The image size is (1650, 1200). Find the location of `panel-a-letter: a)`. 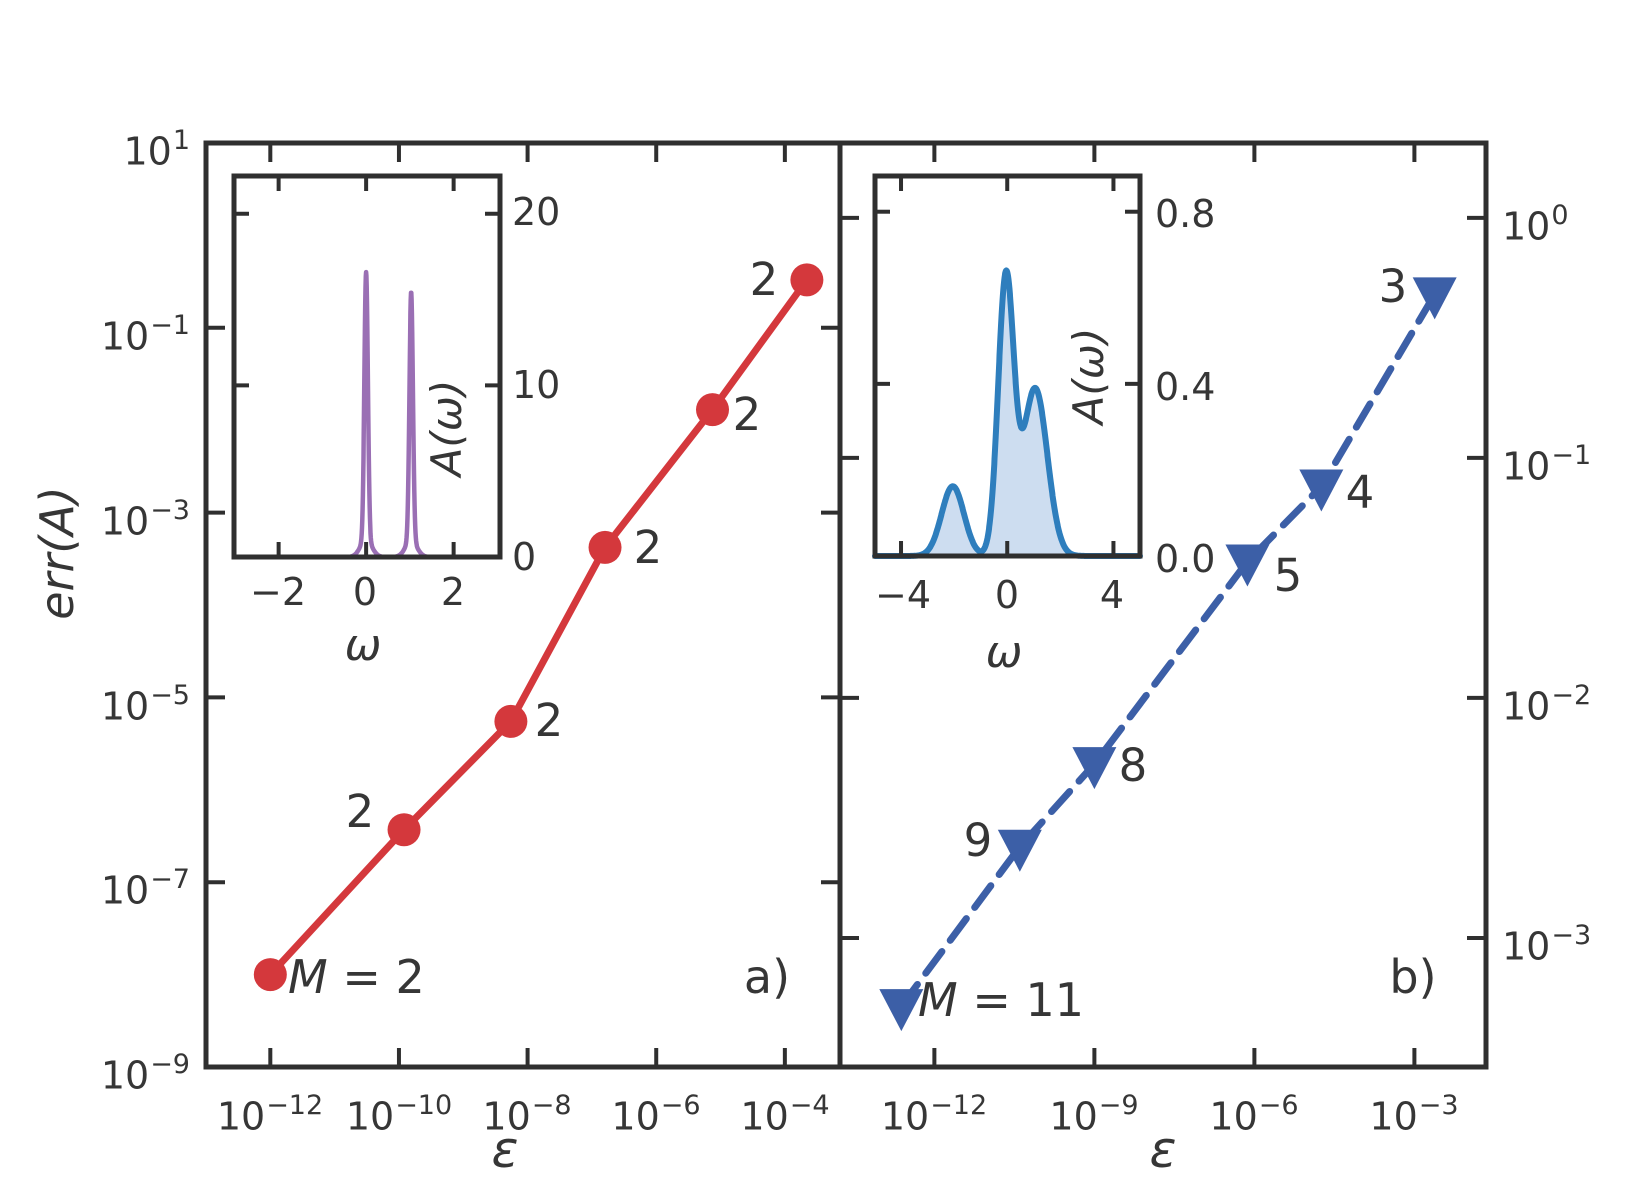

panel-a-letter: a) is located at coordinates (767, 977).